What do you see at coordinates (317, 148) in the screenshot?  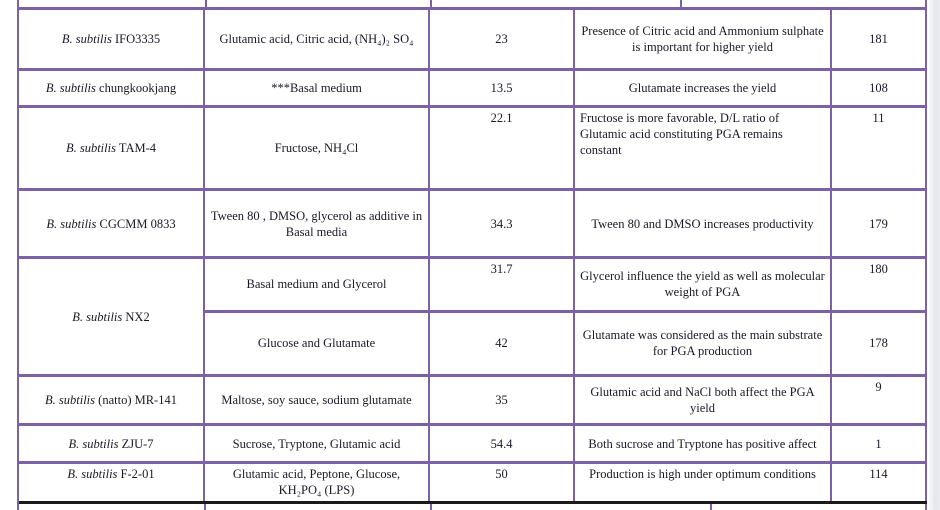 I see `medium-cell: Fructose, NH₄Cl` at bounding box center [317, 148].